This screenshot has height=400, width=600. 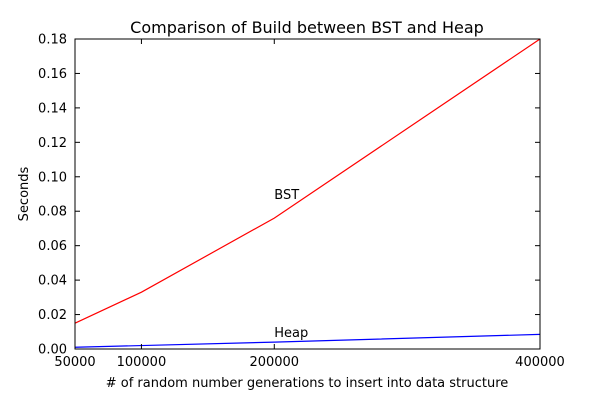 What do you see at coordinates (291, 333) in the screenshot?
I see `annotation-heap: Heap` at bounding box center [291, 333].